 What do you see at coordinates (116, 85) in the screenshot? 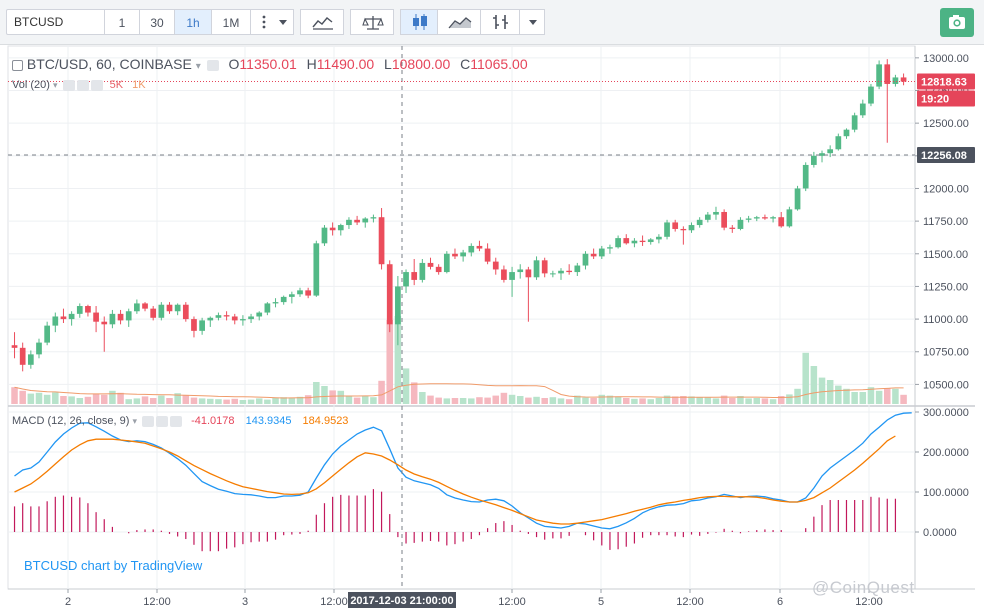
I see `volume-value: 5K` at bounding box center [116, 85].